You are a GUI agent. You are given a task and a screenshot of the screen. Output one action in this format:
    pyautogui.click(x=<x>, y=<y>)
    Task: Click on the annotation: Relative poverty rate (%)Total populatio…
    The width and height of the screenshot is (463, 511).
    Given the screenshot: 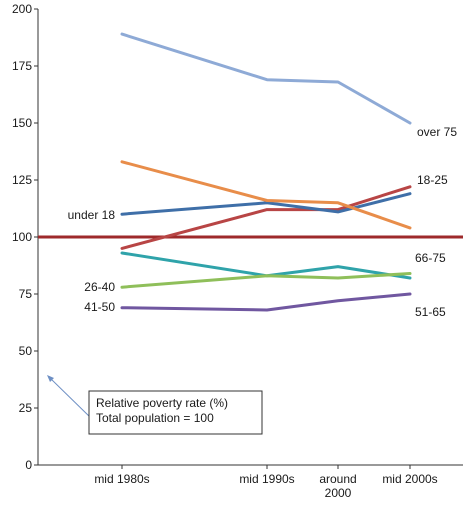 What is the action you would take?
    pyautogui.click(x=155, y=405)
    